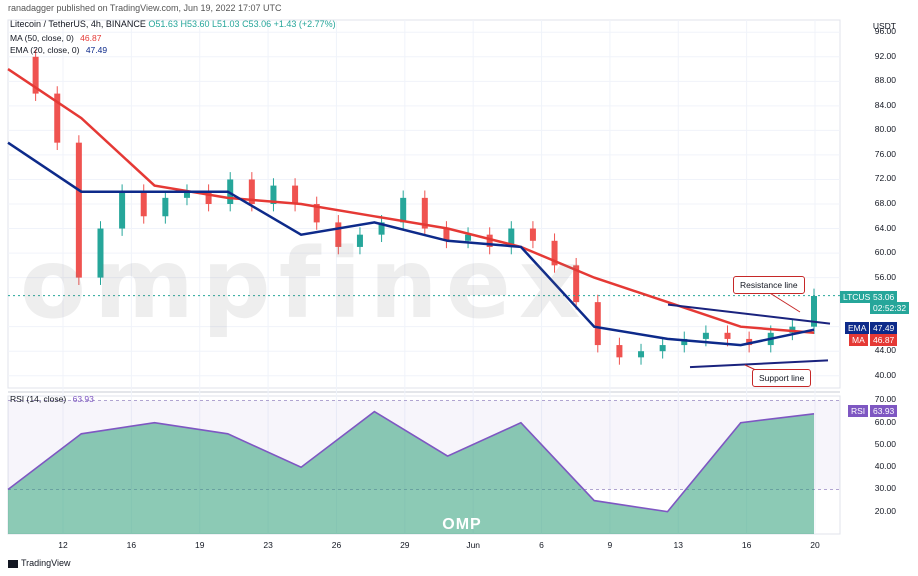  I want to click on time-tick-label: 23, so click(268, 545).